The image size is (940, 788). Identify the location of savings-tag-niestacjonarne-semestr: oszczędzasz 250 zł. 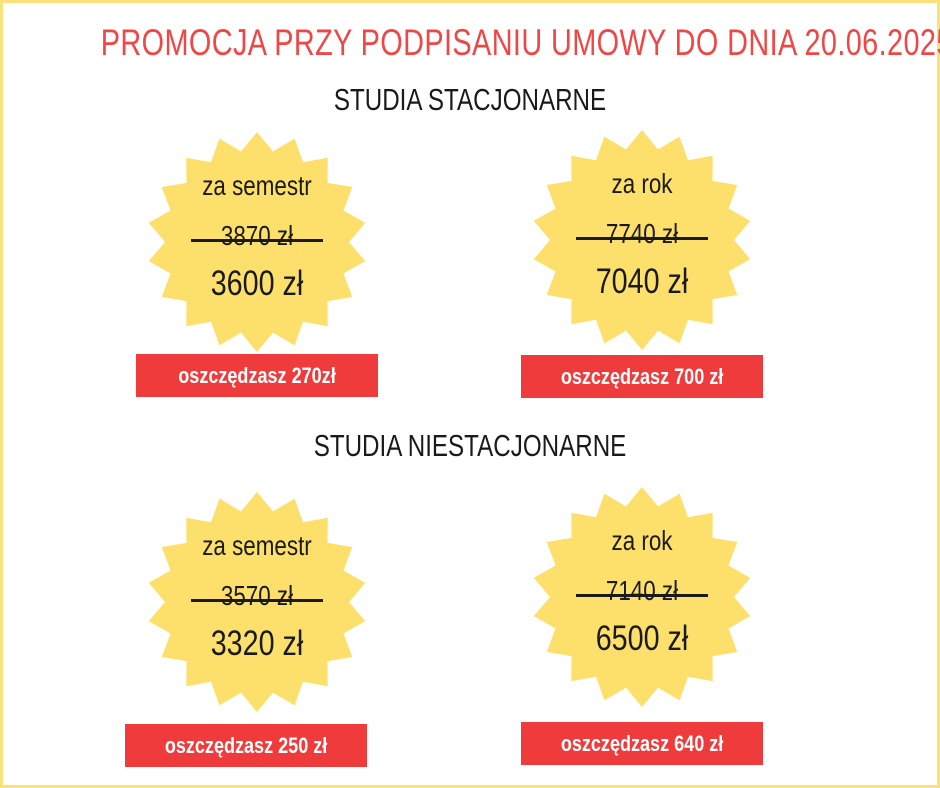
(246, 745).